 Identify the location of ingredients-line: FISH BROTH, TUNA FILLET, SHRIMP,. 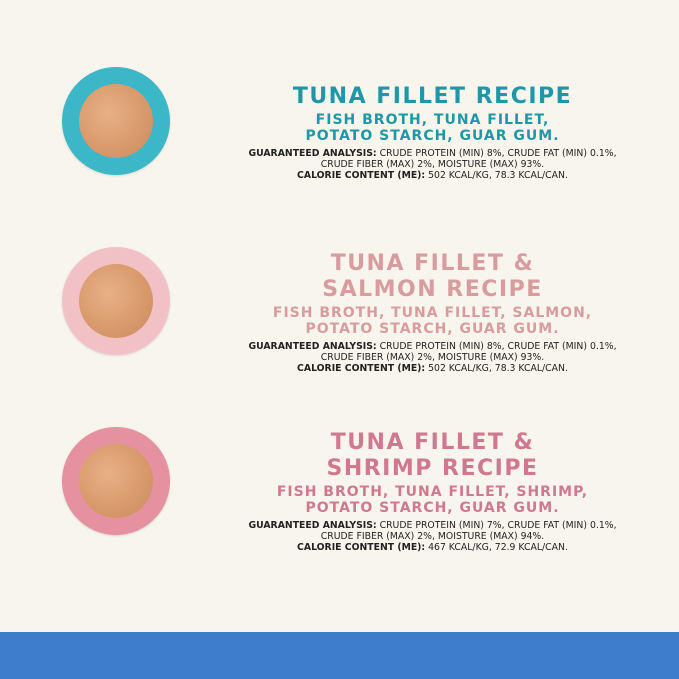
(432, 492).